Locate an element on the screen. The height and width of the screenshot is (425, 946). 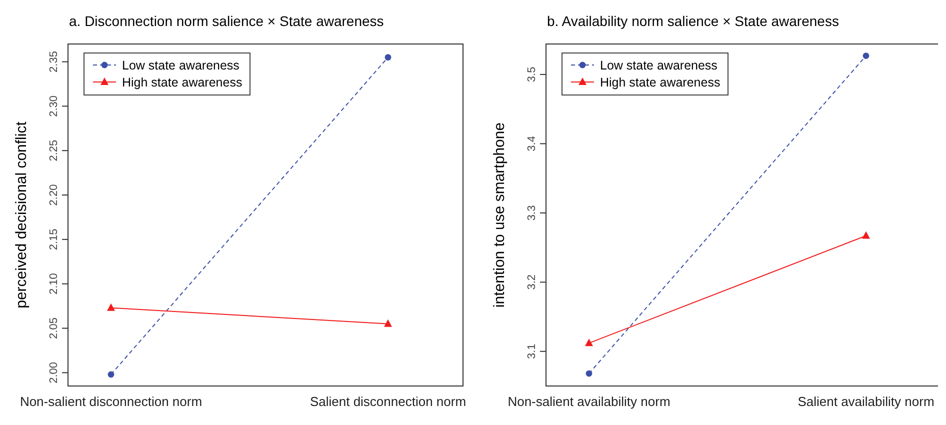
x-tick-label: Non-salient availability norm is located at coordinates (589, 401).